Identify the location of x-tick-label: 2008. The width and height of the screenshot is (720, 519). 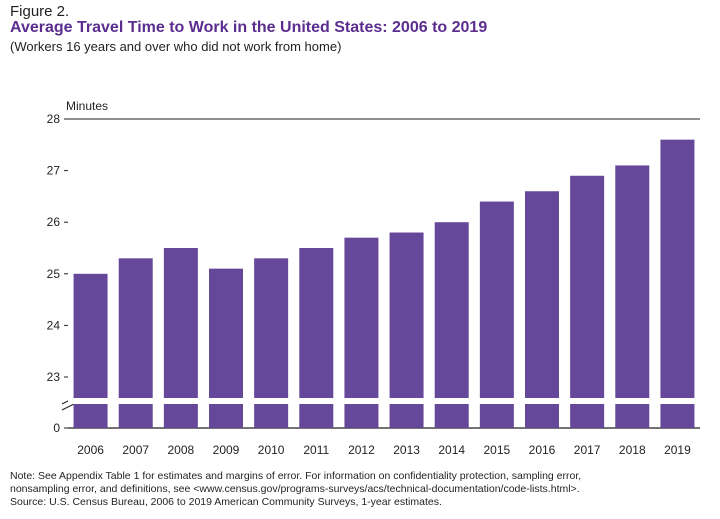
(181, 450).